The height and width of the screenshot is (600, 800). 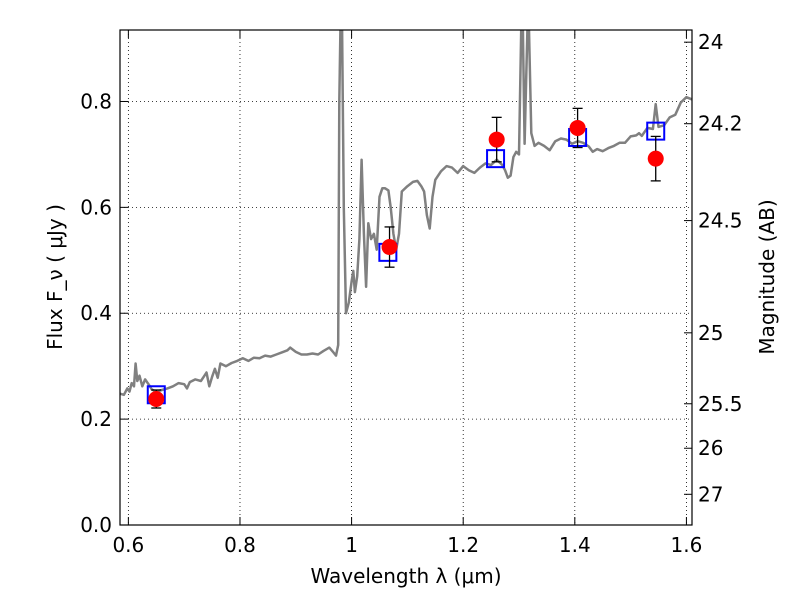 What do you see at coordinates (687, 545) in the screenshot?
I see `x-tick-label: 1.6` at bounding box center [687, 545].